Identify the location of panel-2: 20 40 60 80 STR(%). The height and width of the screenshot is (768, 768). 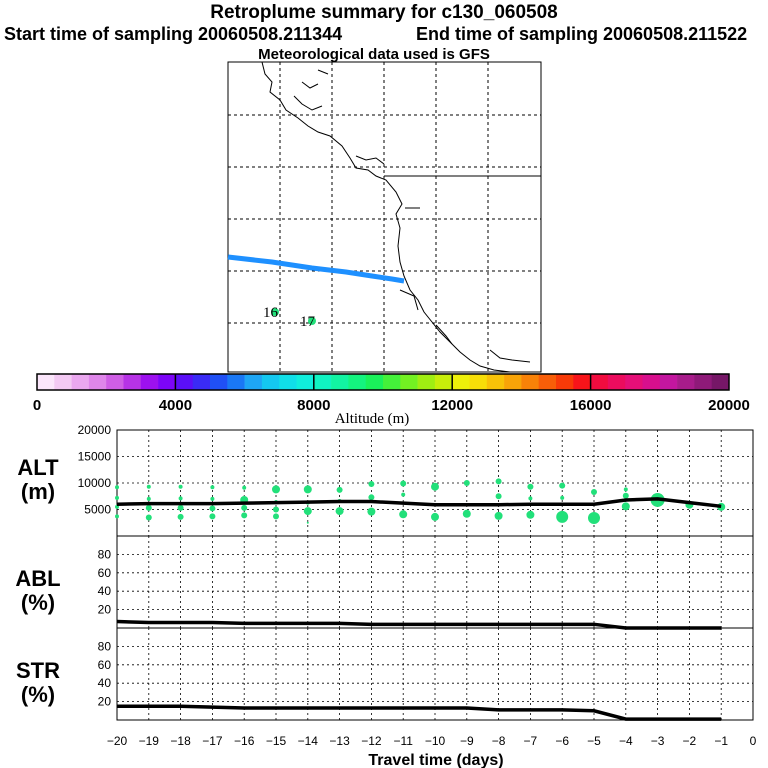
(385, 674).